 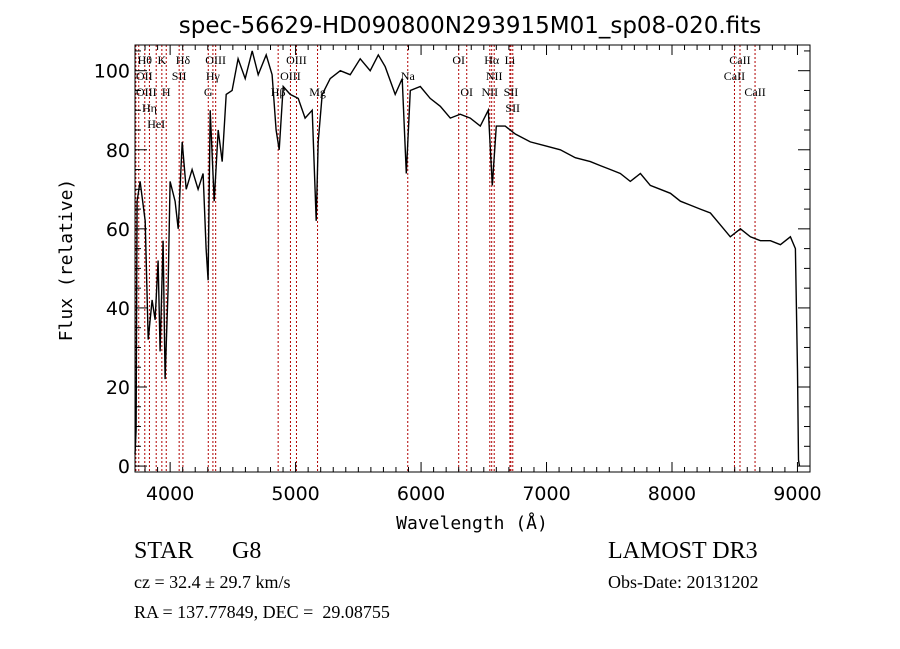 What do you see at coordinates (683, 582) in the screenshot?
I see `obs-date: Obs-Date: 20131202` at bounding box center [683, 582].